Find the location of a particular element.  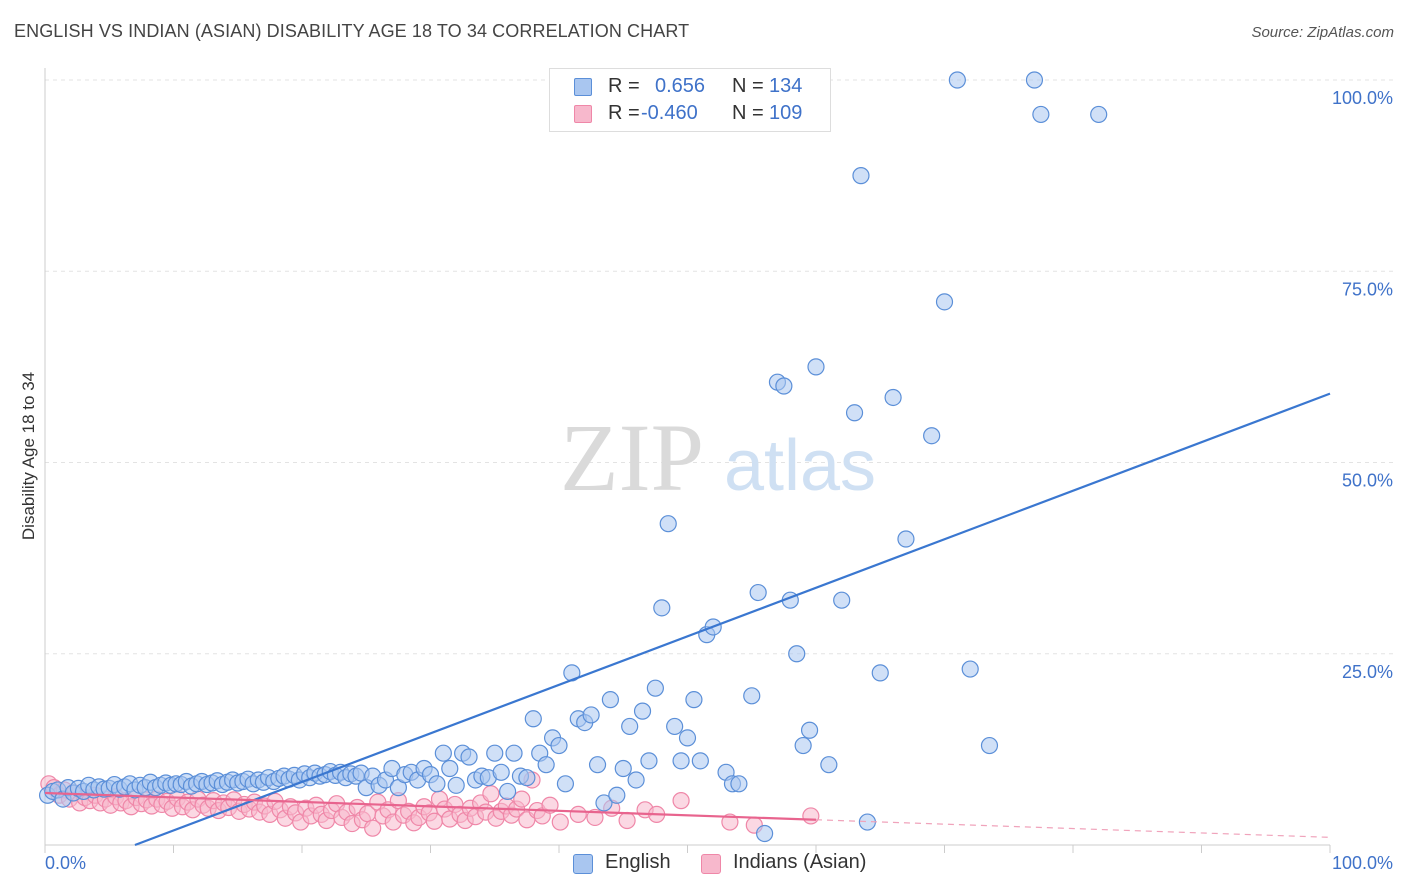

indians-trend-extension is located at coordinates (1073, 828).